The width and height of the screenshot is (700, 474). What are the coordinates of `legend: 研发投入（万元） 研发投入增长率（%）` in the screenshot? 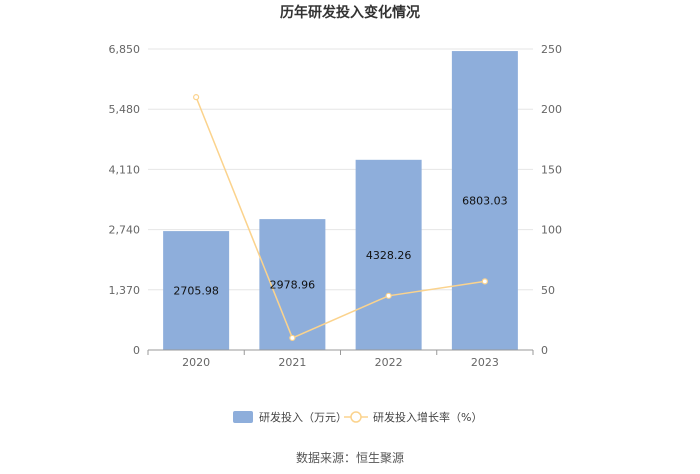 It's located at (357, 417).